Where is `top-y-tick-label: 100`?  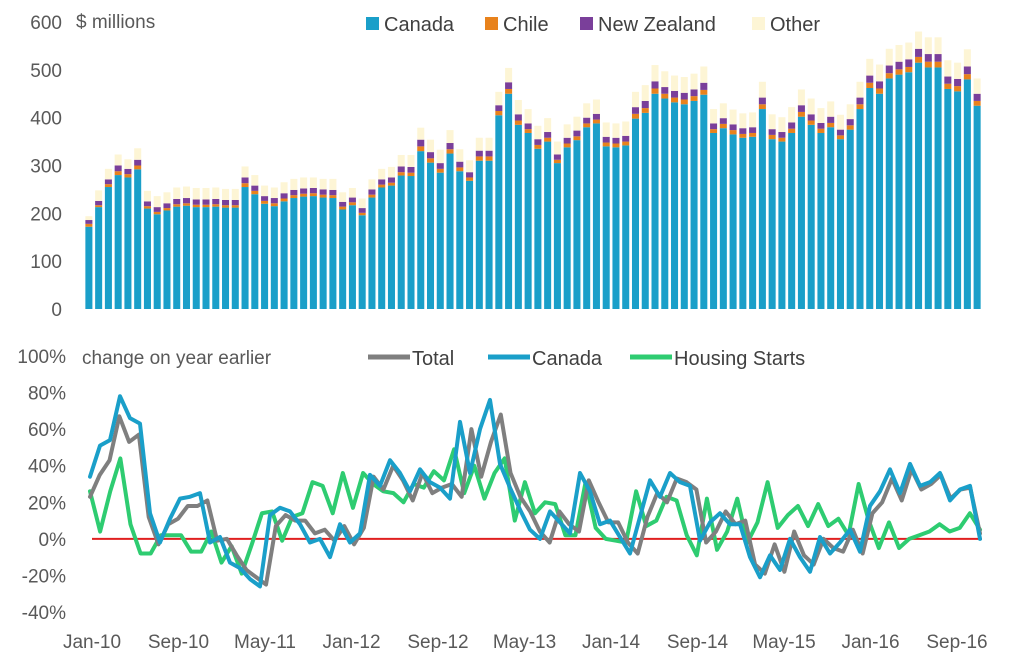
top-y-tick-label: 100 is located at coordinates (46, 262).